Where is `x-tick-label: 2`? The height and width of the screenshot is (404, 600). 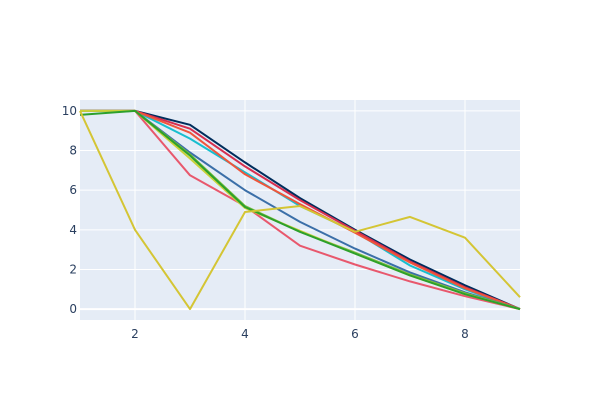
x-tick-label: 2 is located at coordinates (135, 334).